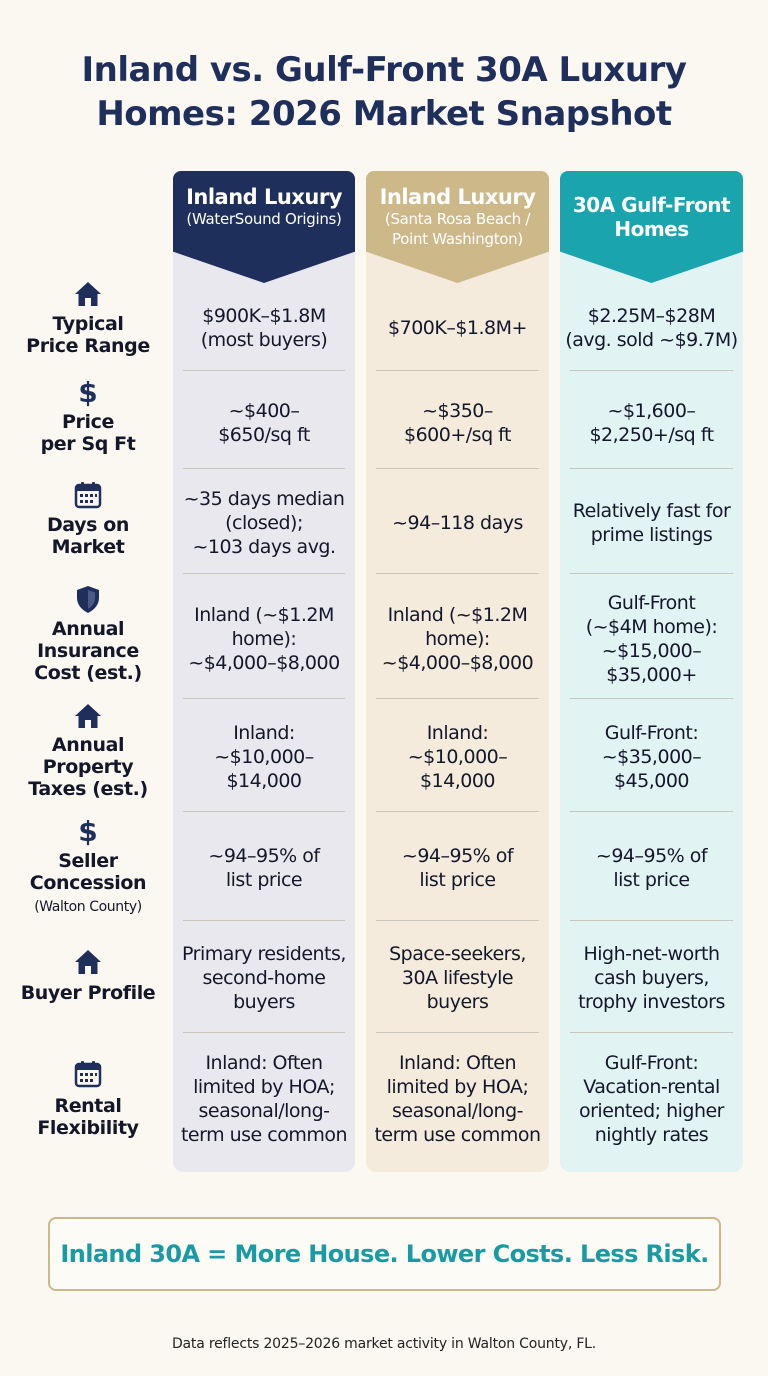 The height and width of the screenshot is (1376, 768). I want to click on column-header-subtitle: (Santa Rosa Beach / Point Washington), so click(457, 229).